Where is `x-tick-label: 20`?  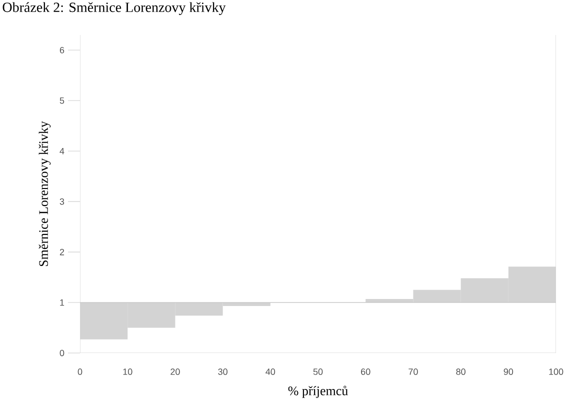
x-tick-label: 20 is located at coordinates (175, 371).